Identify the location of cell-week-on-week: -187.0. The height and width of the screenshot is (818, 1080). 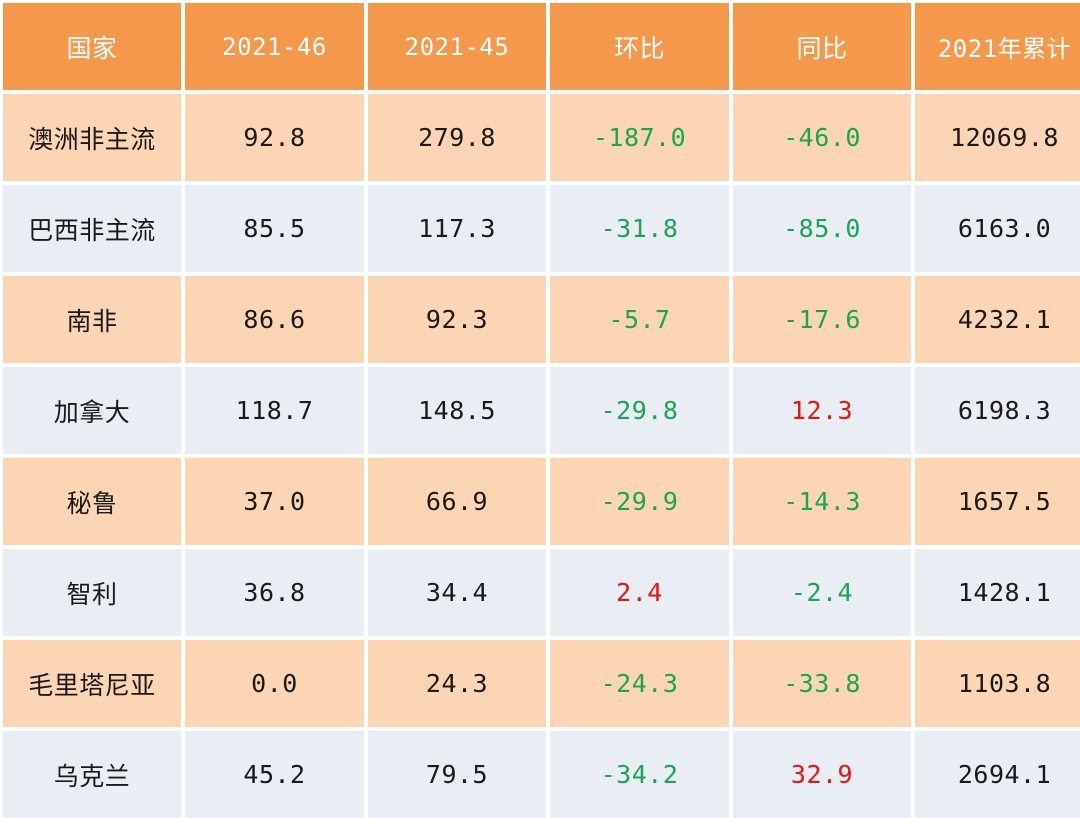
(639, 137).